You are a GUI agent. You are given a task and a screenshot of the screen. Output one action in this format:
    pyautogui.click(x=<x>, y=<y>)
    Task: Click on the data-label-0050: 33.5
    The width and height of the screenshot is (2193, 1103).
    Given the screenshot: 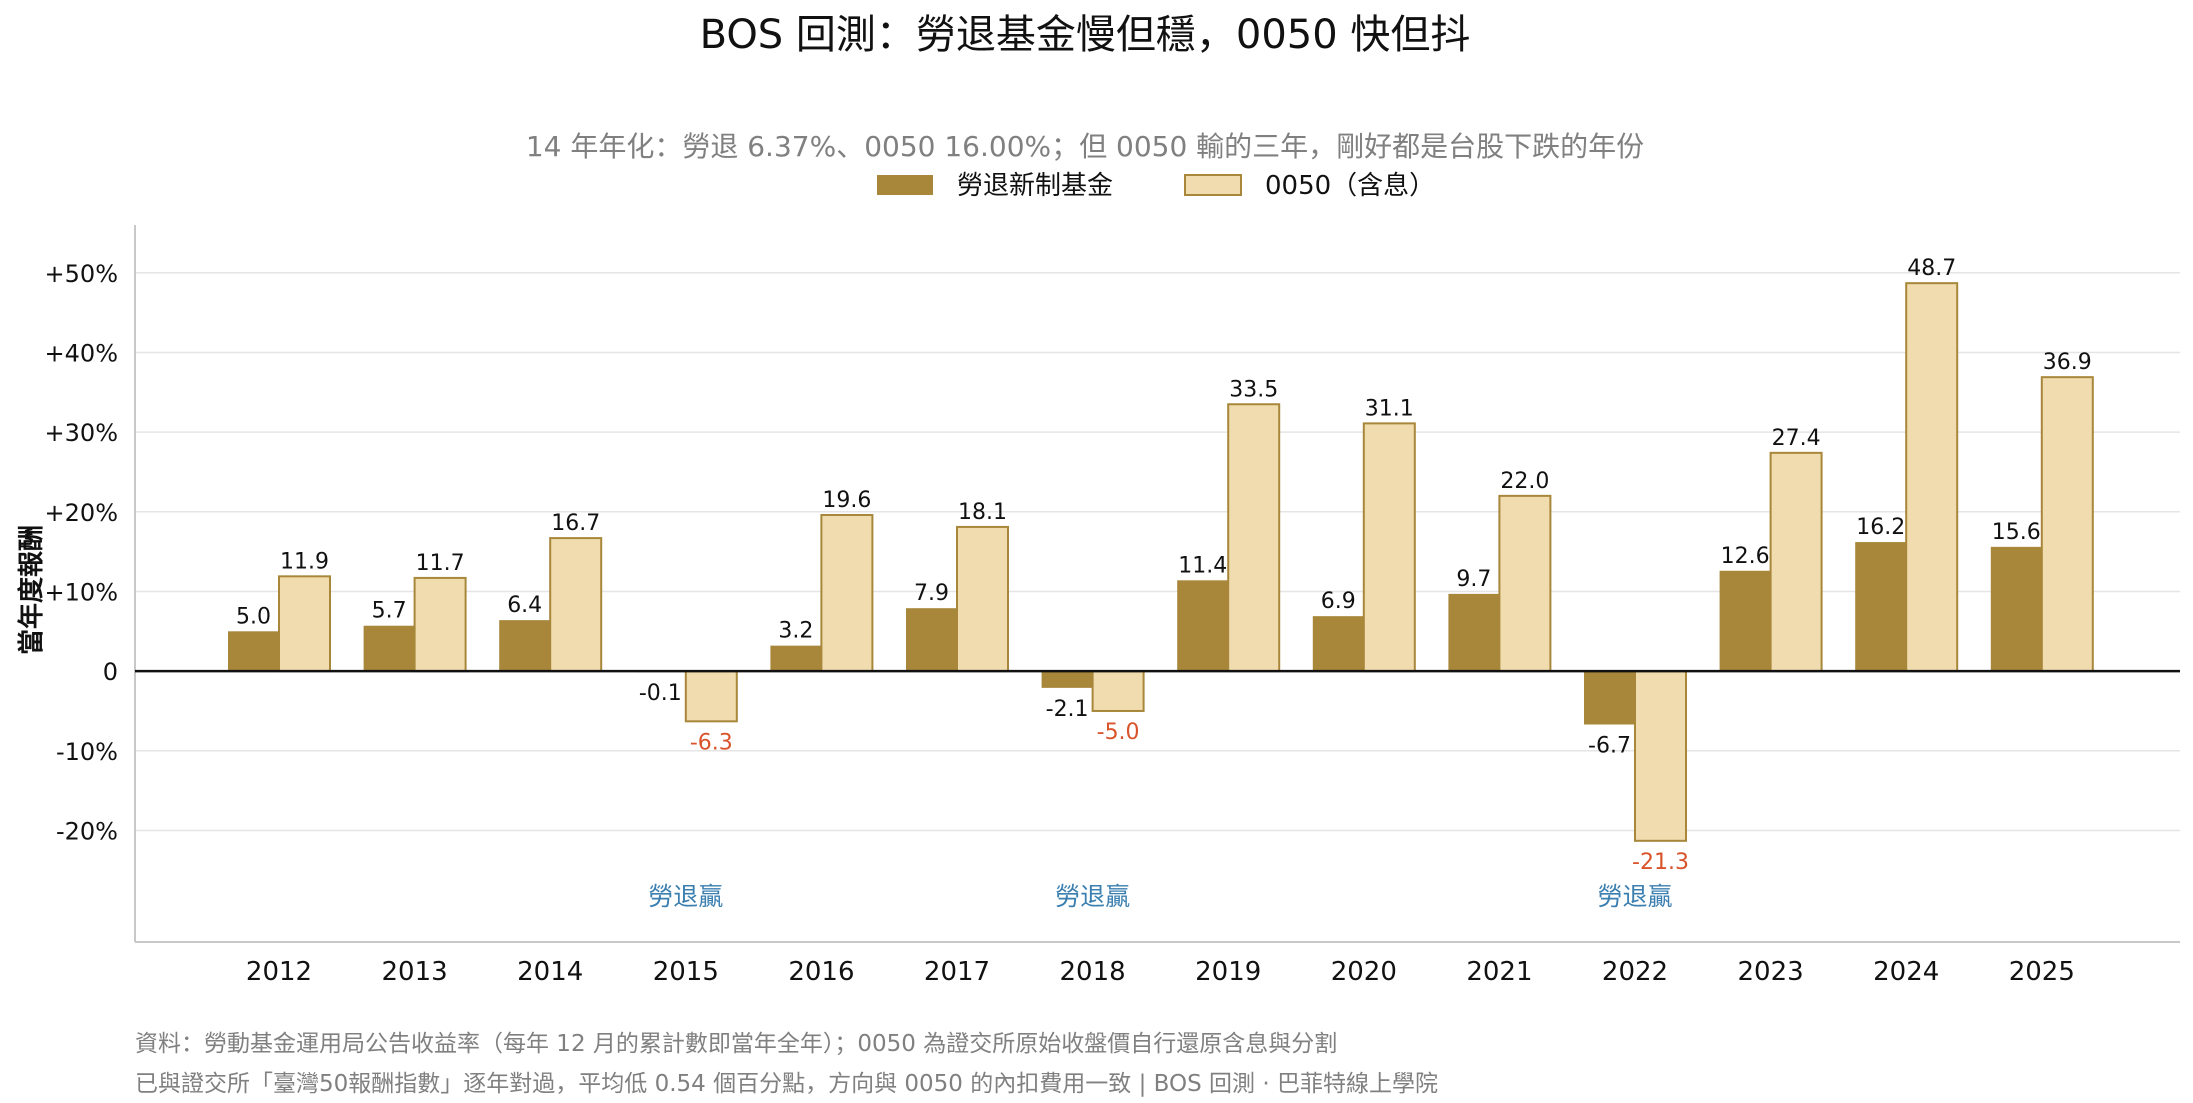 What is the action you would take?
    pyautogui.click(x=1253, y=389)
    